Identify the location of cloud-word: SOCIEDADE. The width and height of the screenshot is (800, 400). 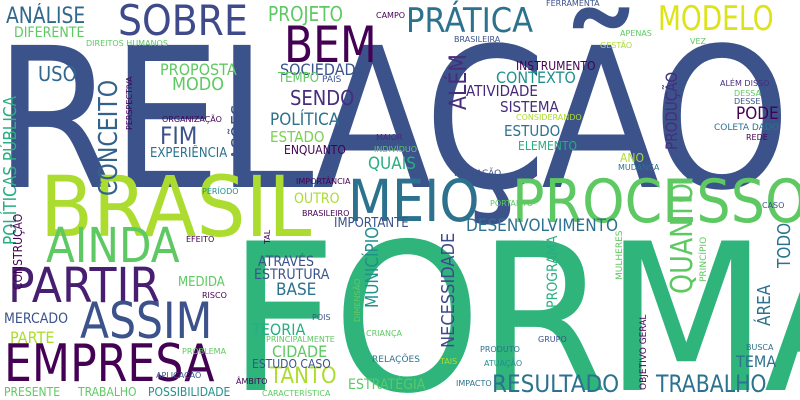
(322, 69).